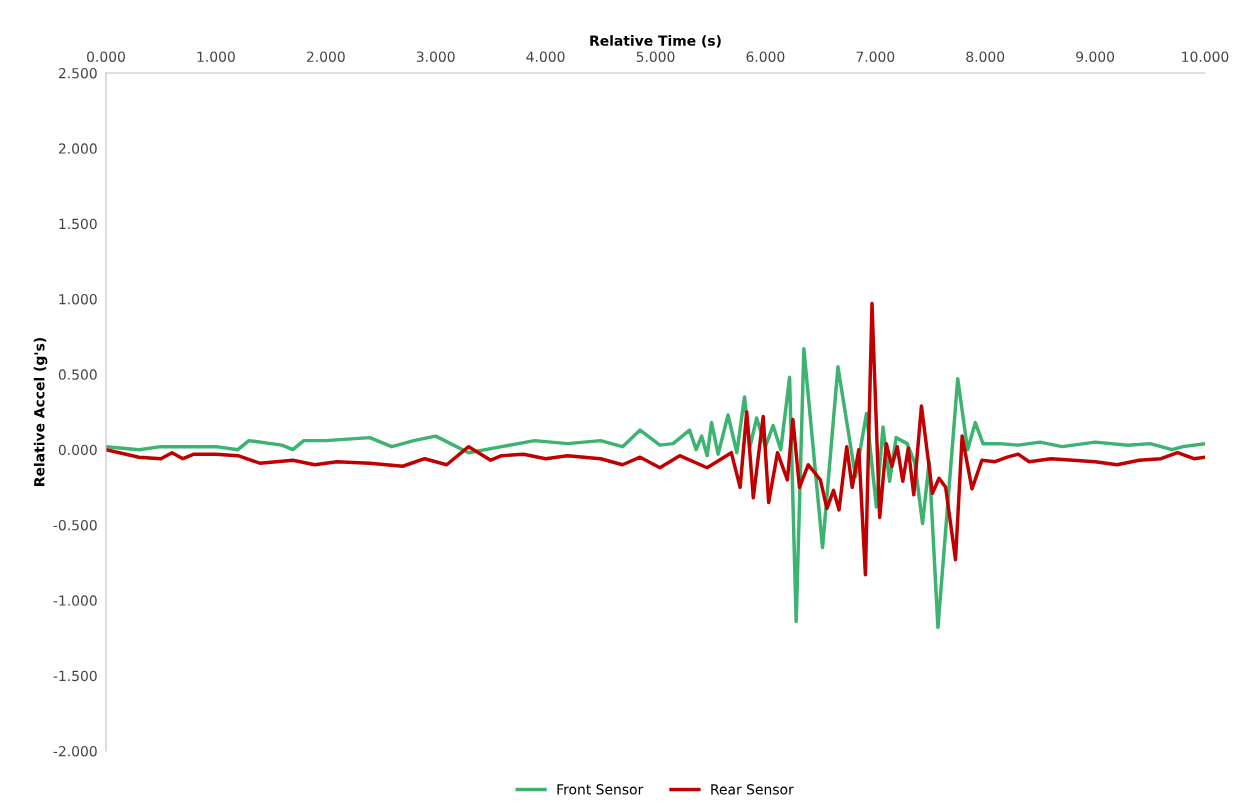 This screenshot has height=803, width=1247. What do you see at coordinates (40, 412) in the screenshot?
I see `y-axis-title: Relative Accel (g's)` at bounding box center [40, 412].